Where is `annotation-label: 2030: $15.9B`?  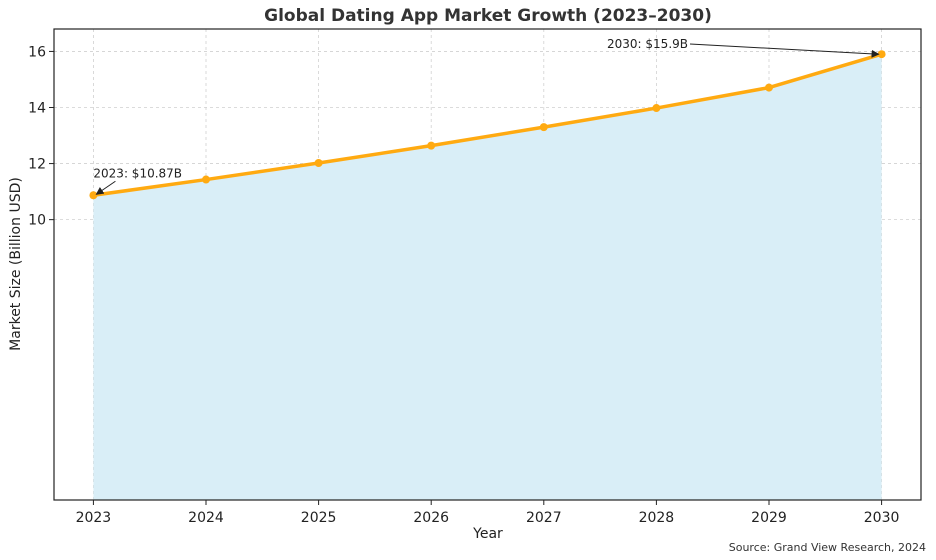
annotation-label: 2030: $15.9B is located at coordinates (647, 44).